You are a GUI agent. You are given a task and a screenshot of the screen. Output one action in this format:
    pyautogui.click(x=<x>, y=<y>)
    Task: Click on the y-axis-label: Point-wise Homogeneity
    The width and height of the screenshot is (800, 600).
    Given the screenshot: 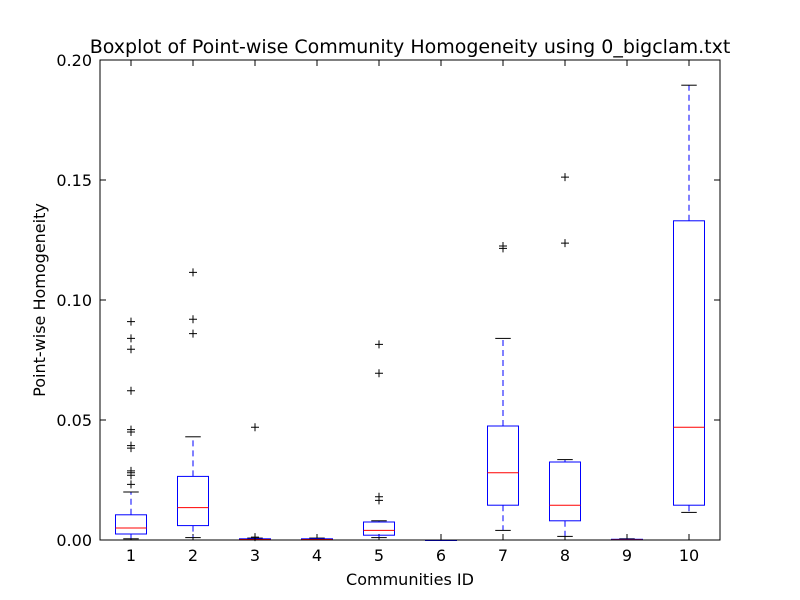 What is the action you would take?
    pyautogui.click(x=39, y=300)
    